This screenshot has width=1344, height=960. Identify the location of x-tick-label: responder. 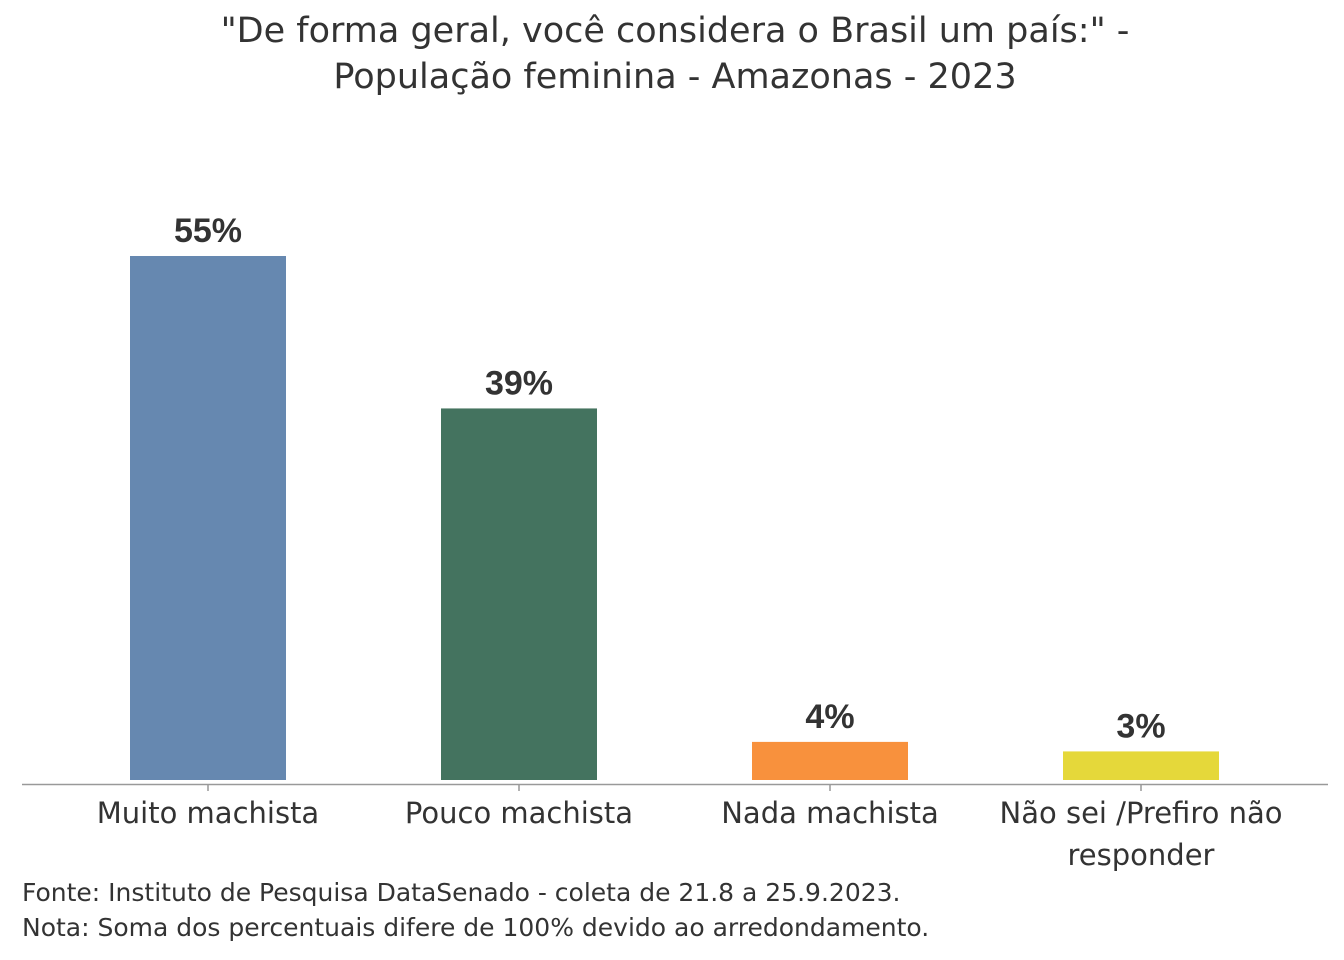
(1141, 855).